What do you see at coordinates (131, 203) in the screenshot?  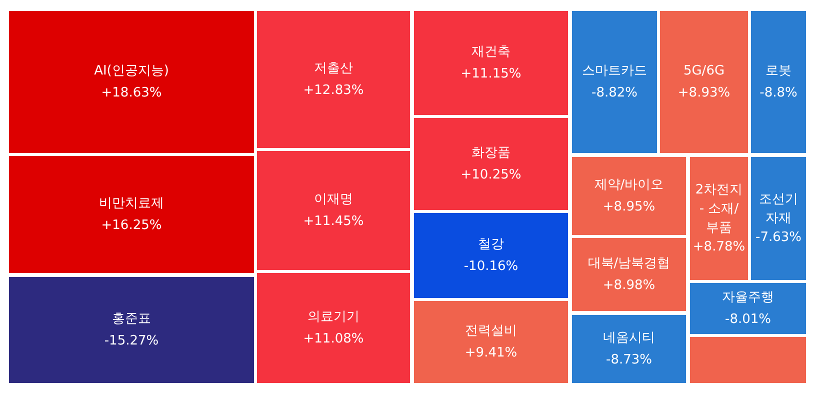 I see `category-label: 비만치료제` at bounding box center [131, 203].